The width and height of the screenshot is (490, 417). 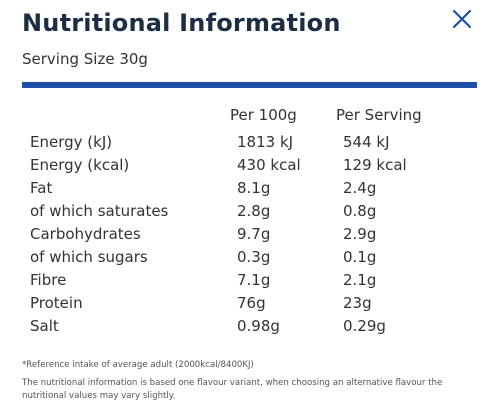 I want to click on nutrient-name: Protein, so click(x=56, y=303).